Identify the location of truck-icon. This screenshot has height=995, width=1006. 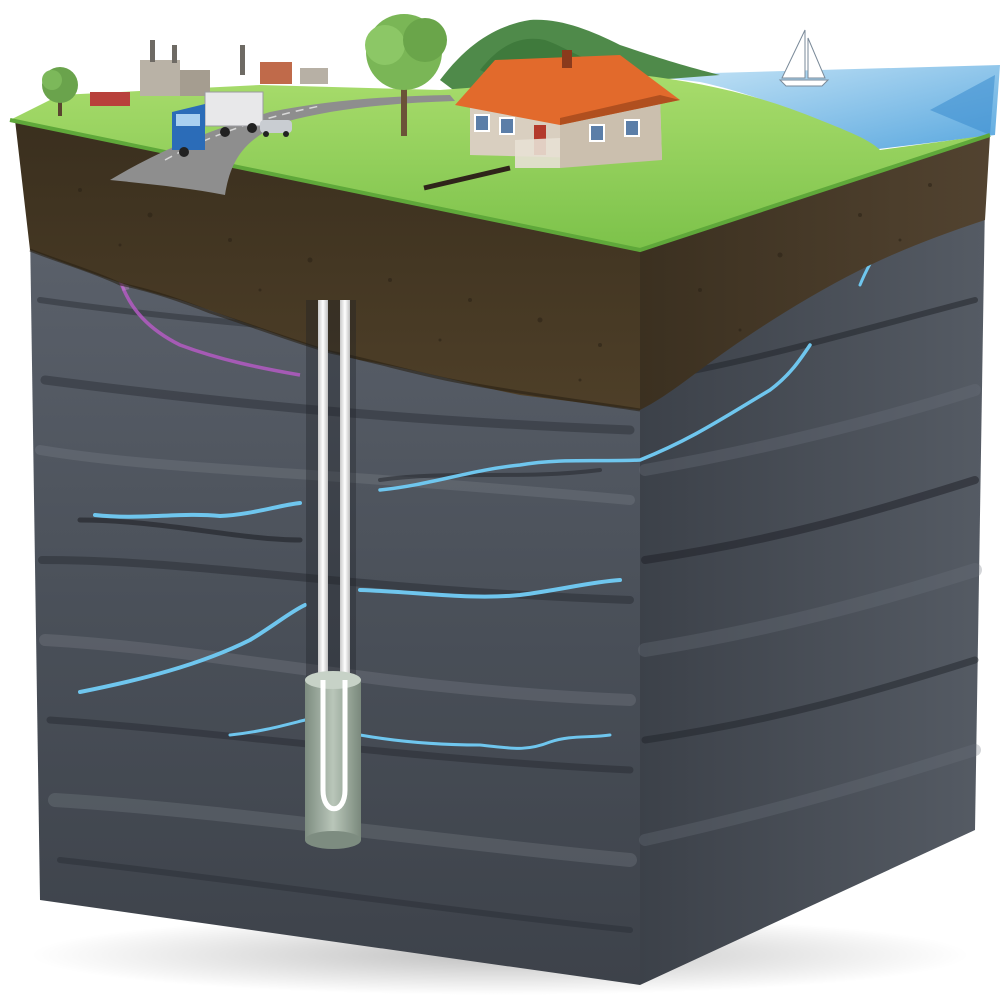
(218, 124).